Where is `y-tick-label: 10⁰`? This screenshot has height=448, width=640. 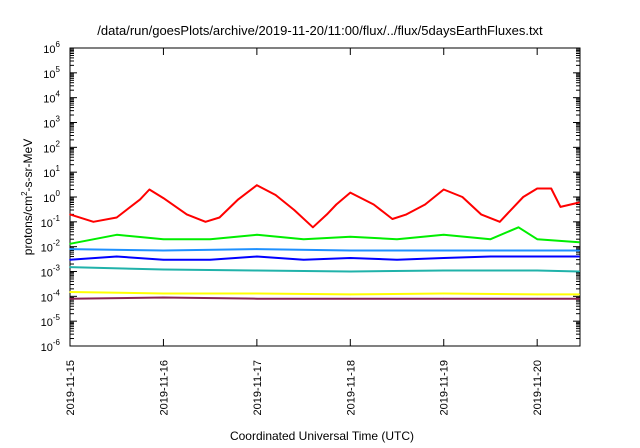 y-tick-label: 10⁰ is located at coordinates (51, 197).